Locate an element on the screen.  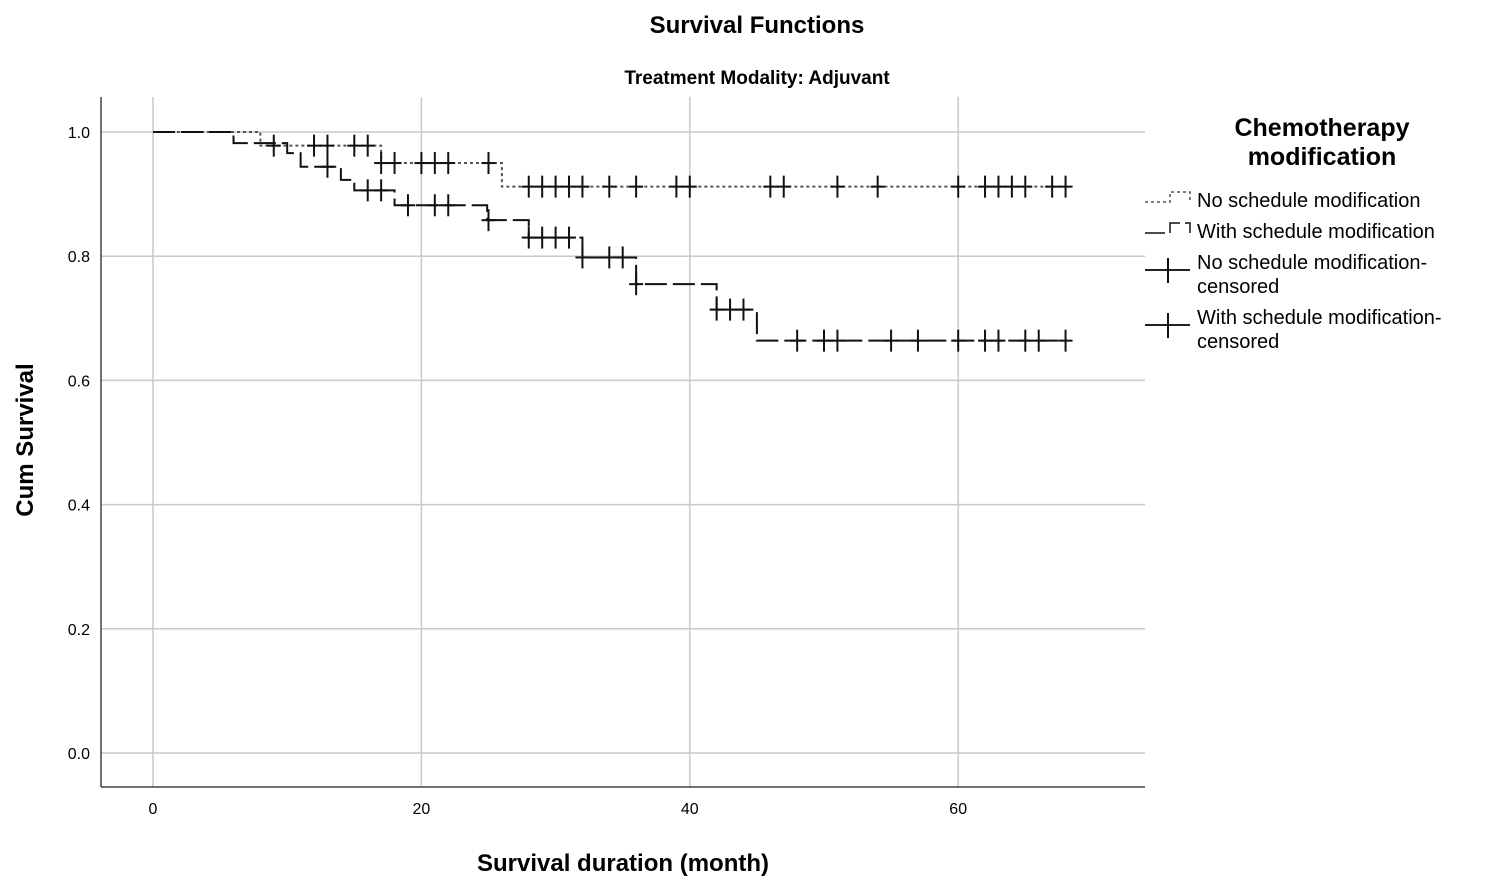
x-tick-label: 20 is located at coordinates (422, 809).